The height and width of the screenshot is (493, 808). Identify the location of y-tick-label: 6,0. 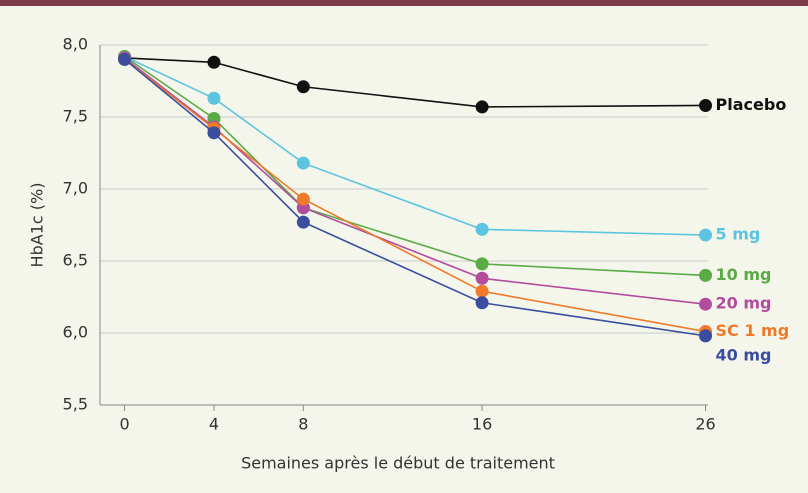
(75, 332).